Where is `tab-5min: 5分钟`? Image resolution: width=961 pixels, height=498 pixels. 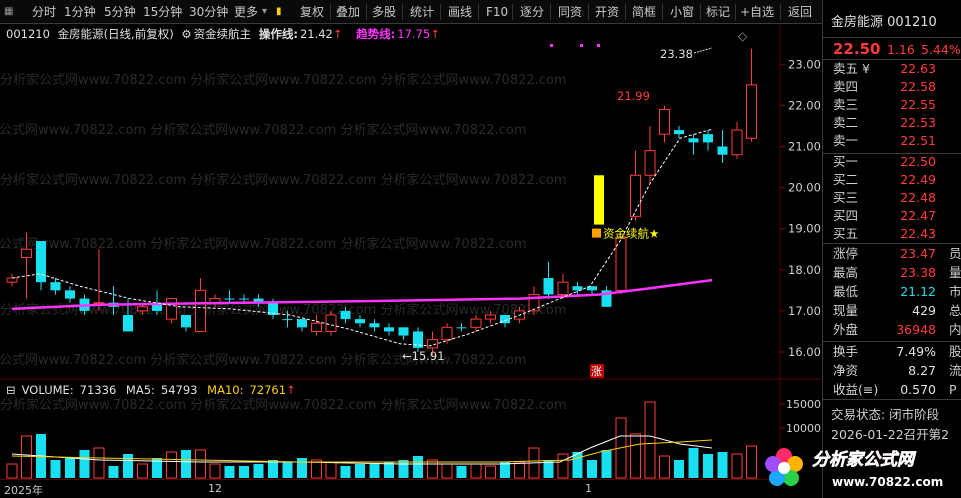
tab-5min: 5分钟 is located at coordinates (120, 12).